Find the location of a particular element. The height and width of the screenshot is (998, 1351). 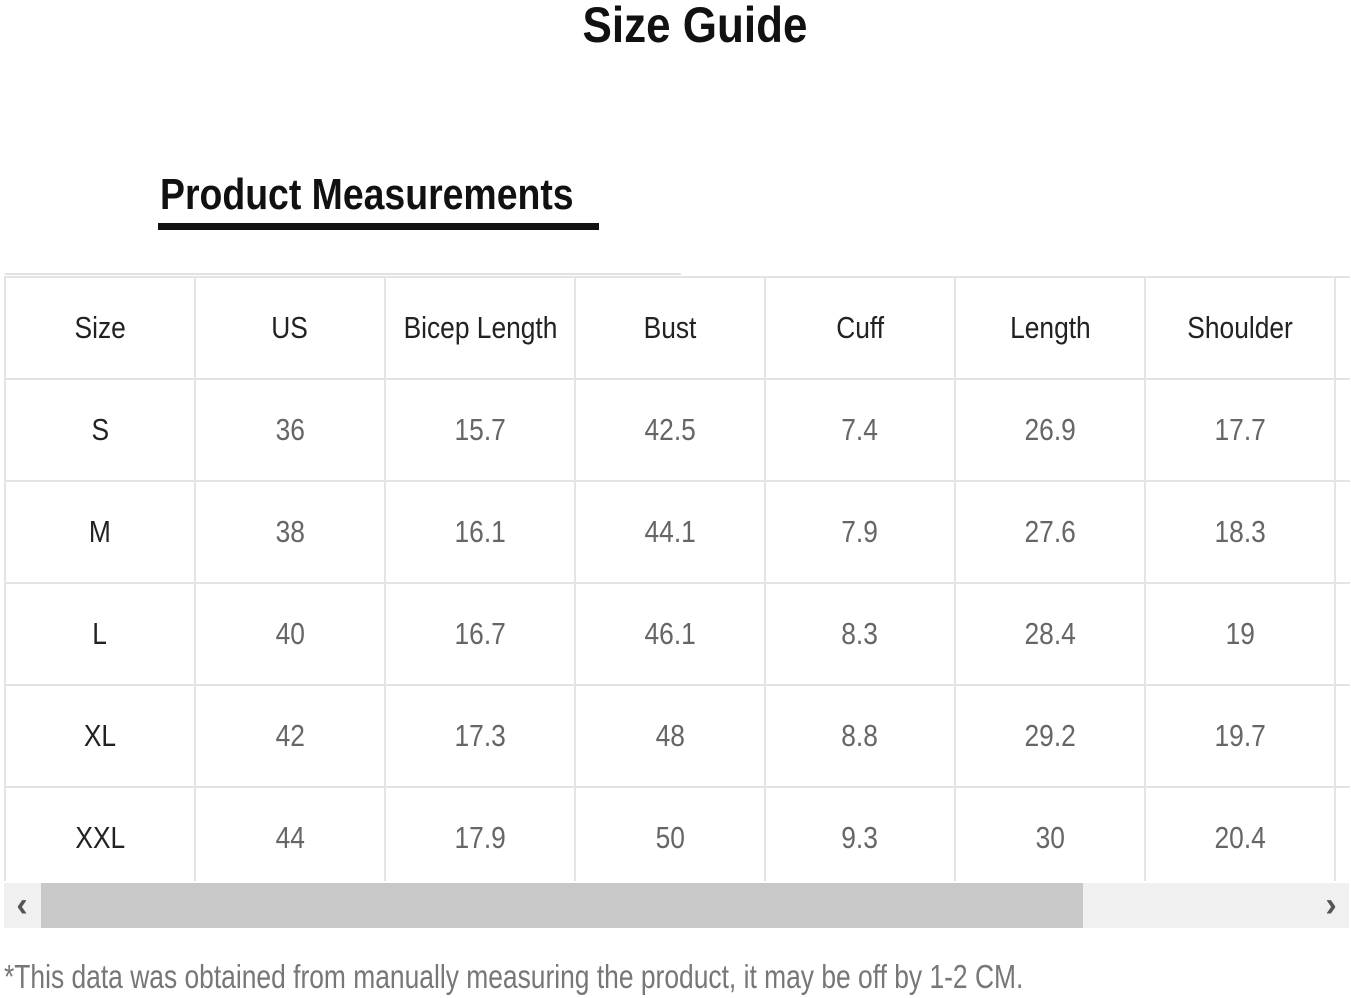

table-cell: 9.3 is located at coordinates (860, 833).